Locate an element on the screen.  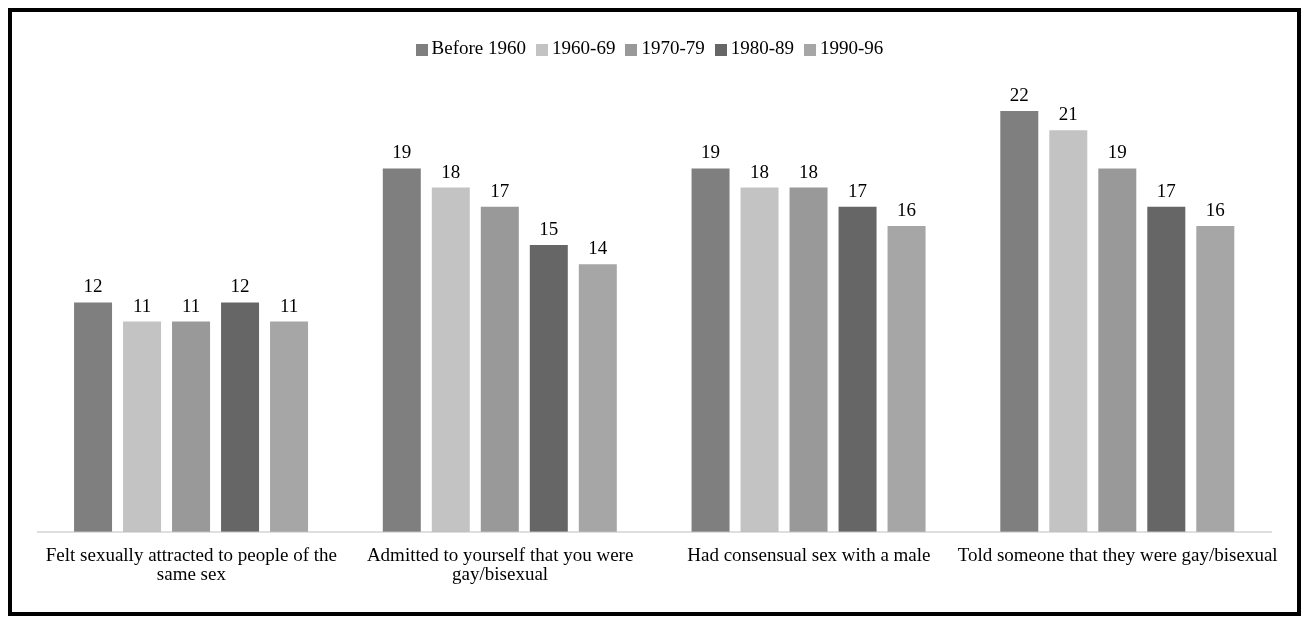
x-tick-label: Had consensual sex with a male is located at coordinates (809, 555).